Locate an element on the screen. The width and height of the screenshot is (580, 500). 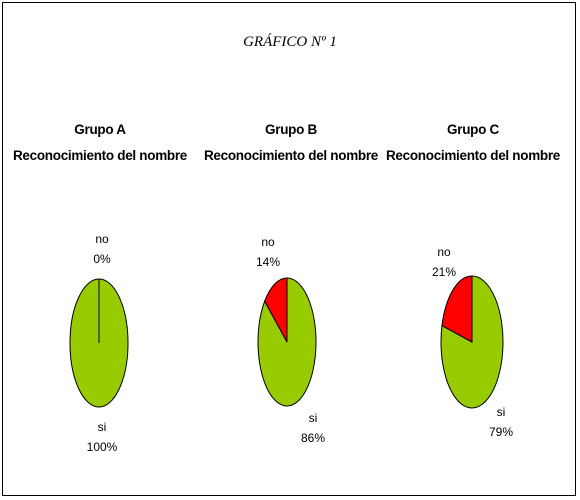
group-b-title: Grupo B is located at coordinates (291, 129).